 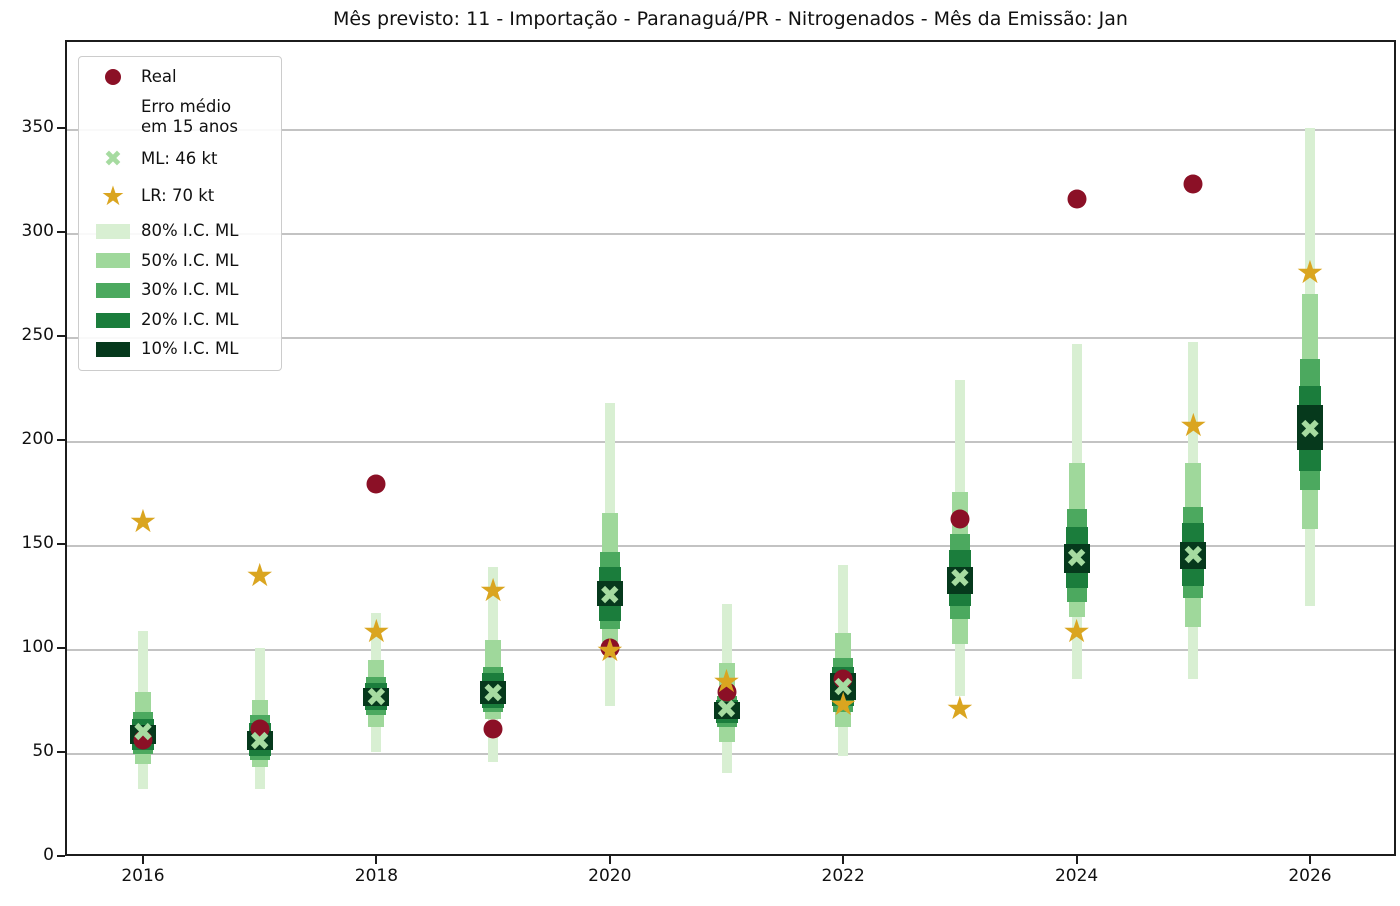 What do you see at coordinates (37, 335) in the screenshot?
I see `y-tick-label: 250` at bounding box center [37, 335].